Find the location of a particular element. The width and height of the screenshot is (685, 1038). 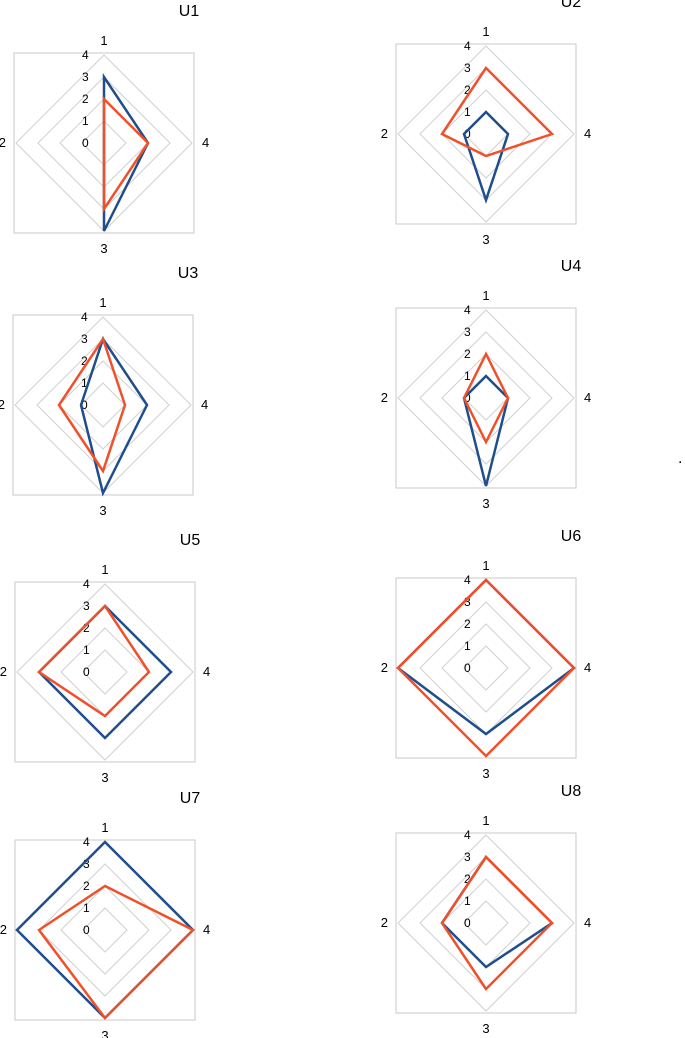

chart-title-5: U5 is located at coordinates (190, 540).